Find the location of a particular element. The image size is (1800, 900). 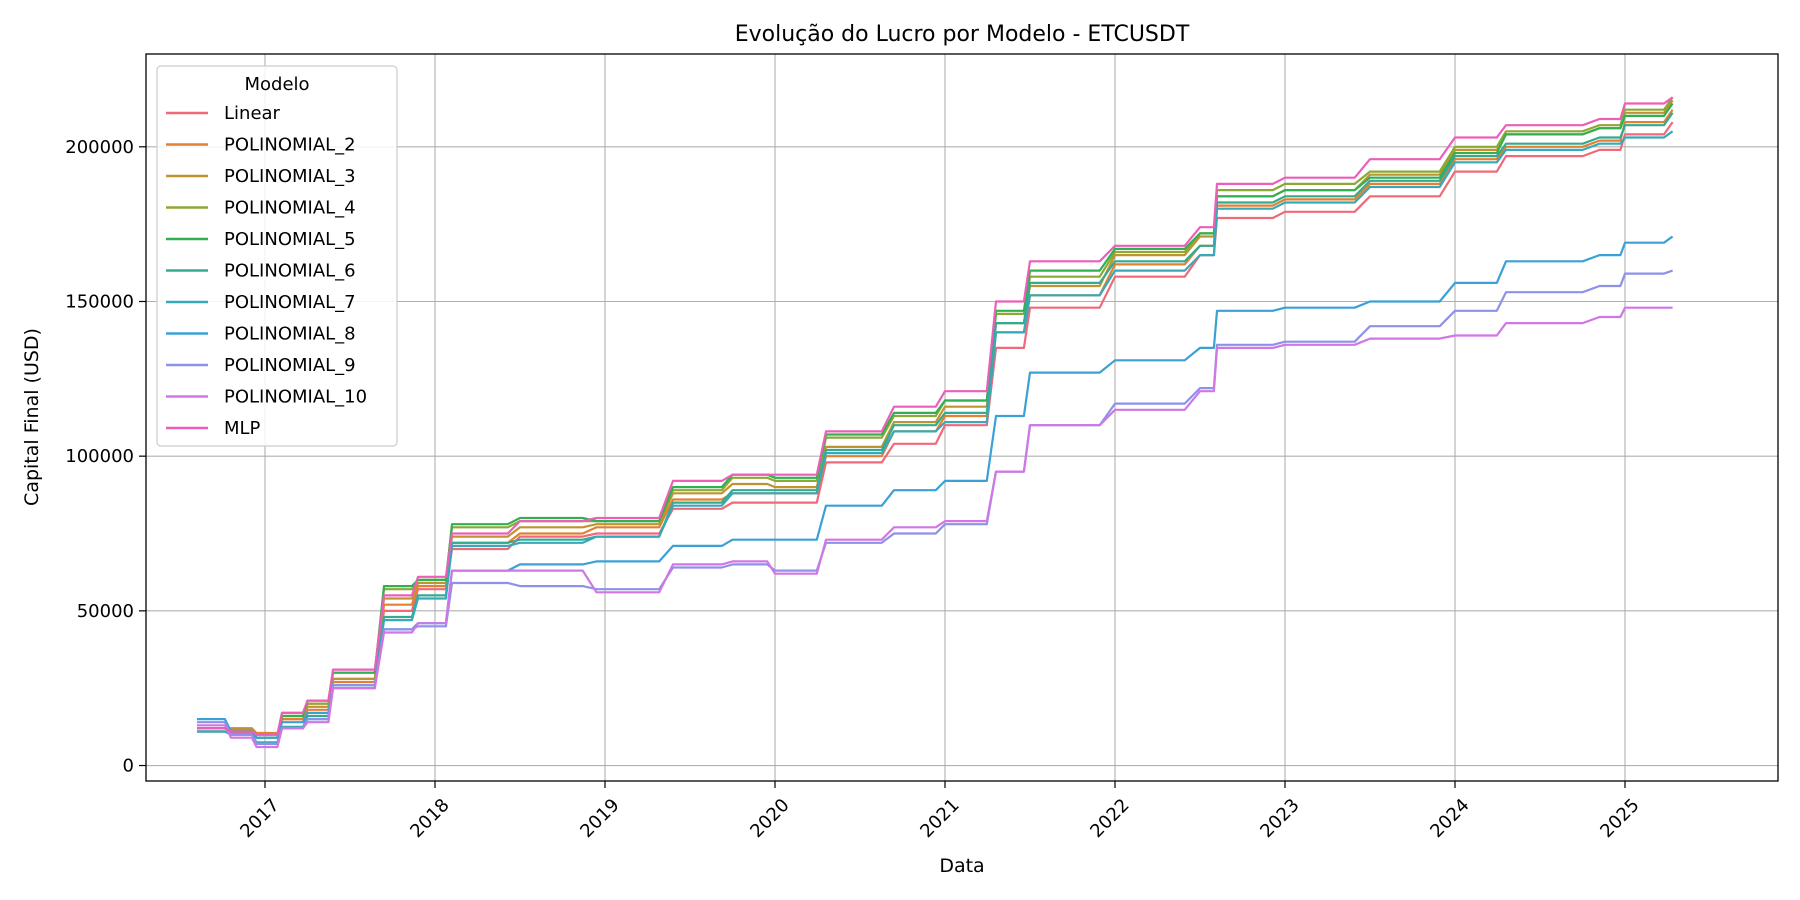

legend-label: POLINOMIAL_8 is located at coordinates (290, 334).